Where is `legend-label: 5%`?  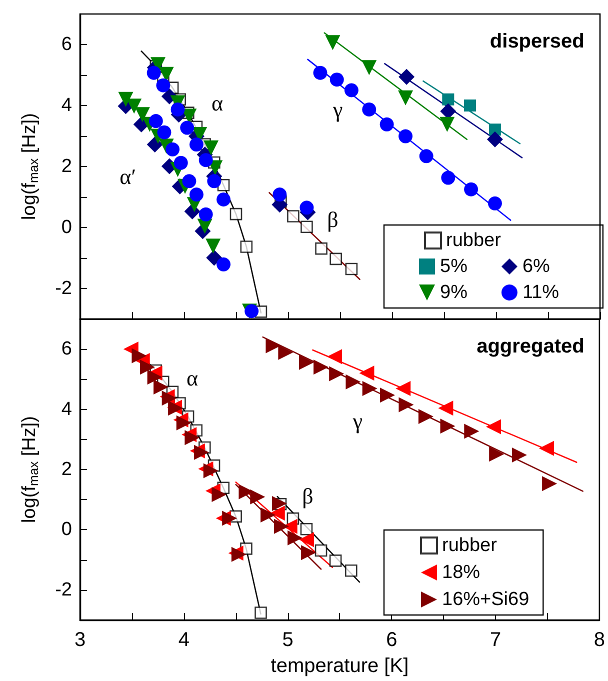
legend-label: 5% is located at coordinates (454, 266).